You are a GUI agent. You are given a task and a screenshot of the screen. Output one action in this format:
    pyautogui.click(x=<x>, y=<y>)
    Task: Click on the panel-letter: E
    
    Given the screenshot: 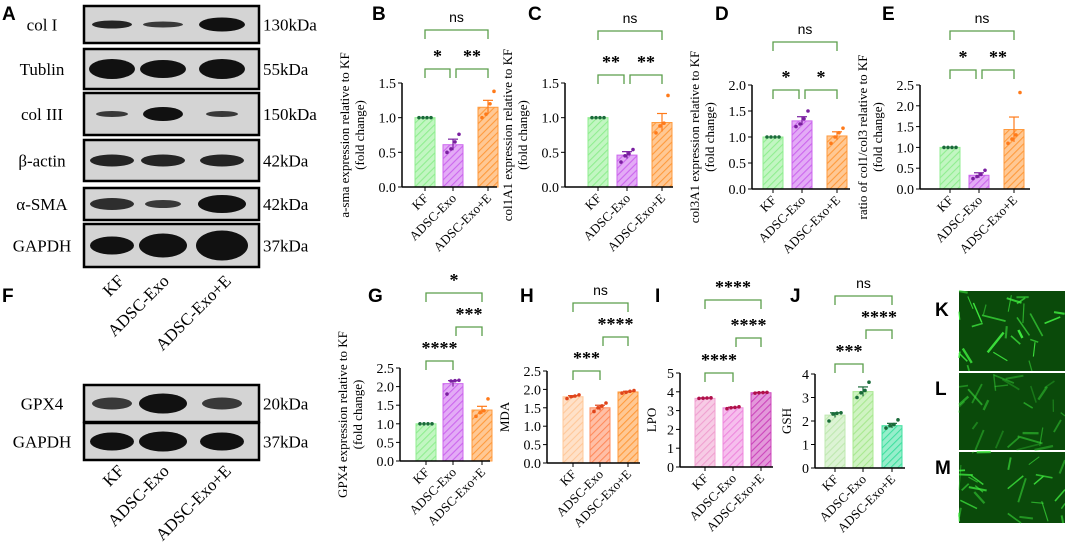 What is the action you would take?
    pyautogui.click(x=888, y=14)
    